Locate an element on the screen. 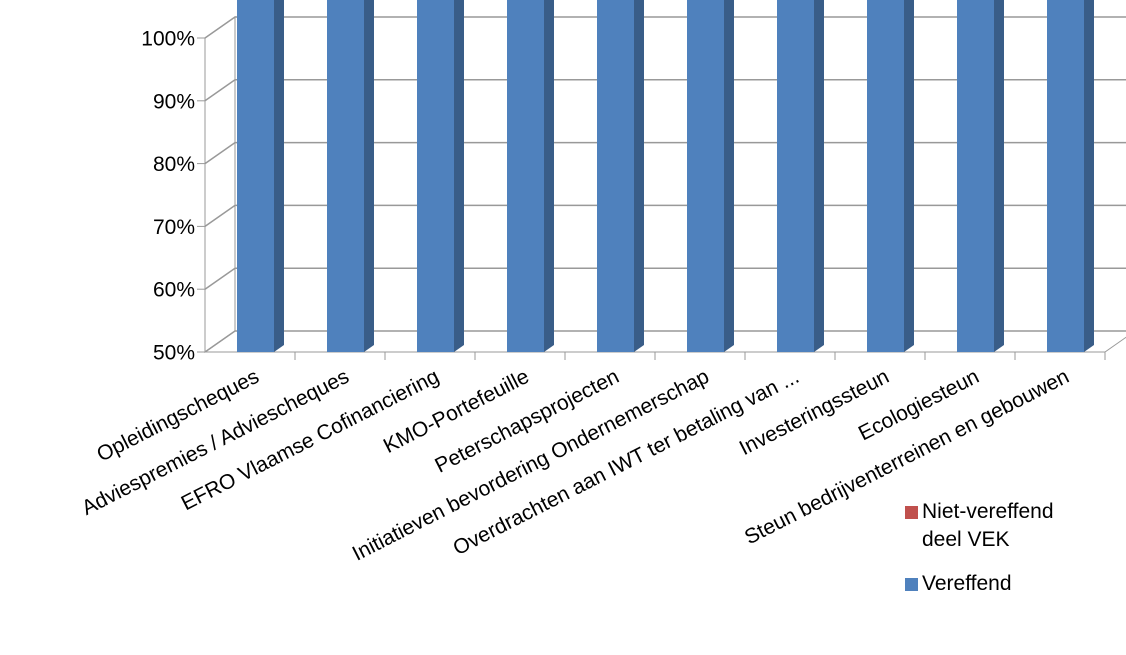 The height and width of the screenshot is (655, 1126). y-tick-label: 50% is located at coordinates (174, 353).